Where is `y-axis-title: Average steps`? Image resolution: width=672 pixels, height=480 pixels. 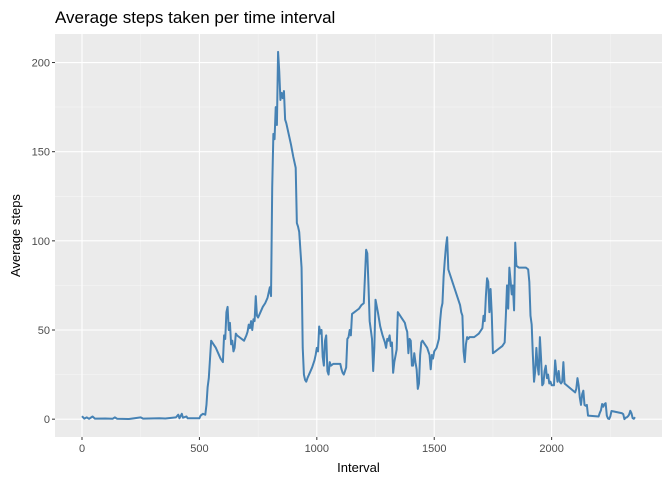
y-axis-title: Average steps is located at coordinates (15, 235).